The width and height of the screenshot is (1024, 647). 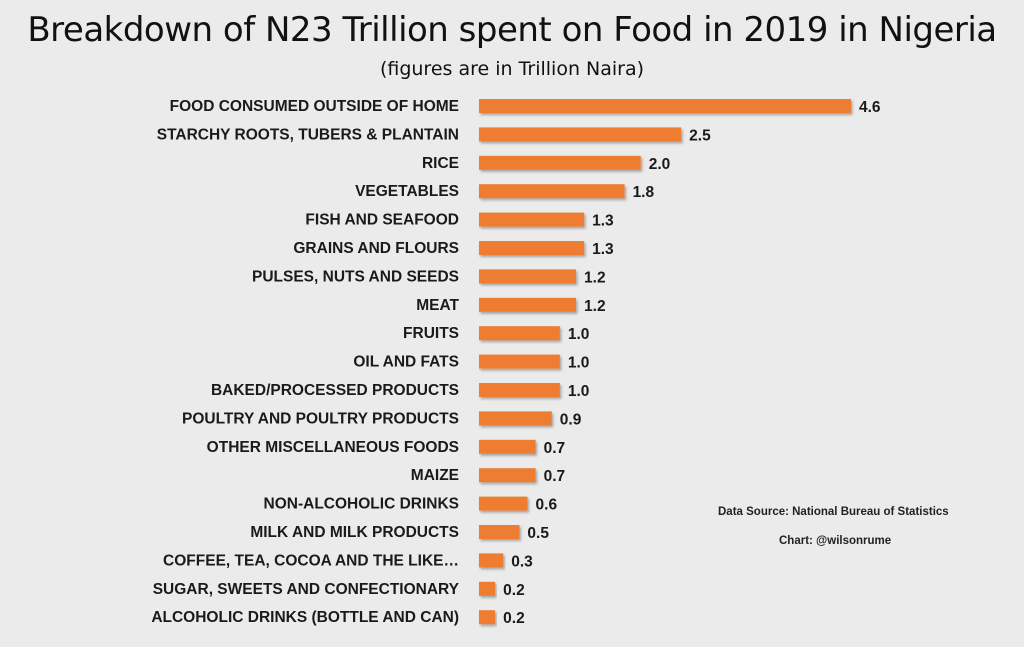 I want to click on value-label: 2.5, so click(x=700, y=135).